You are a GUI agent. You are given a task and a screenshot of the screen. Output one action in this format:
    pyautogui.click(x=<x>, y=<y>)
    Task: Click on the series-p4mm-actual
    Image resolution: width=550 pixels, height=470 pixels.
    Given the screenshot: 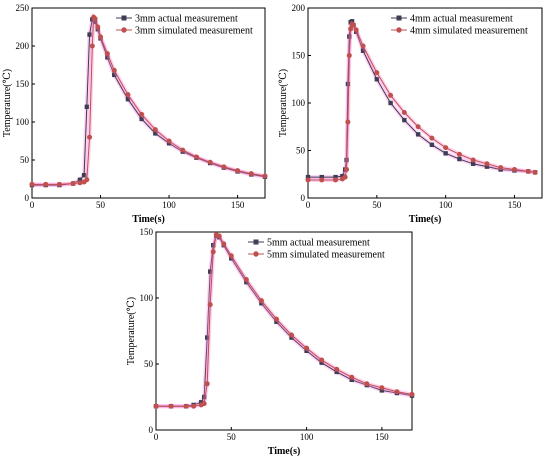 What is the action you would take?
    pyautogui.click(x=421, y=99)
    